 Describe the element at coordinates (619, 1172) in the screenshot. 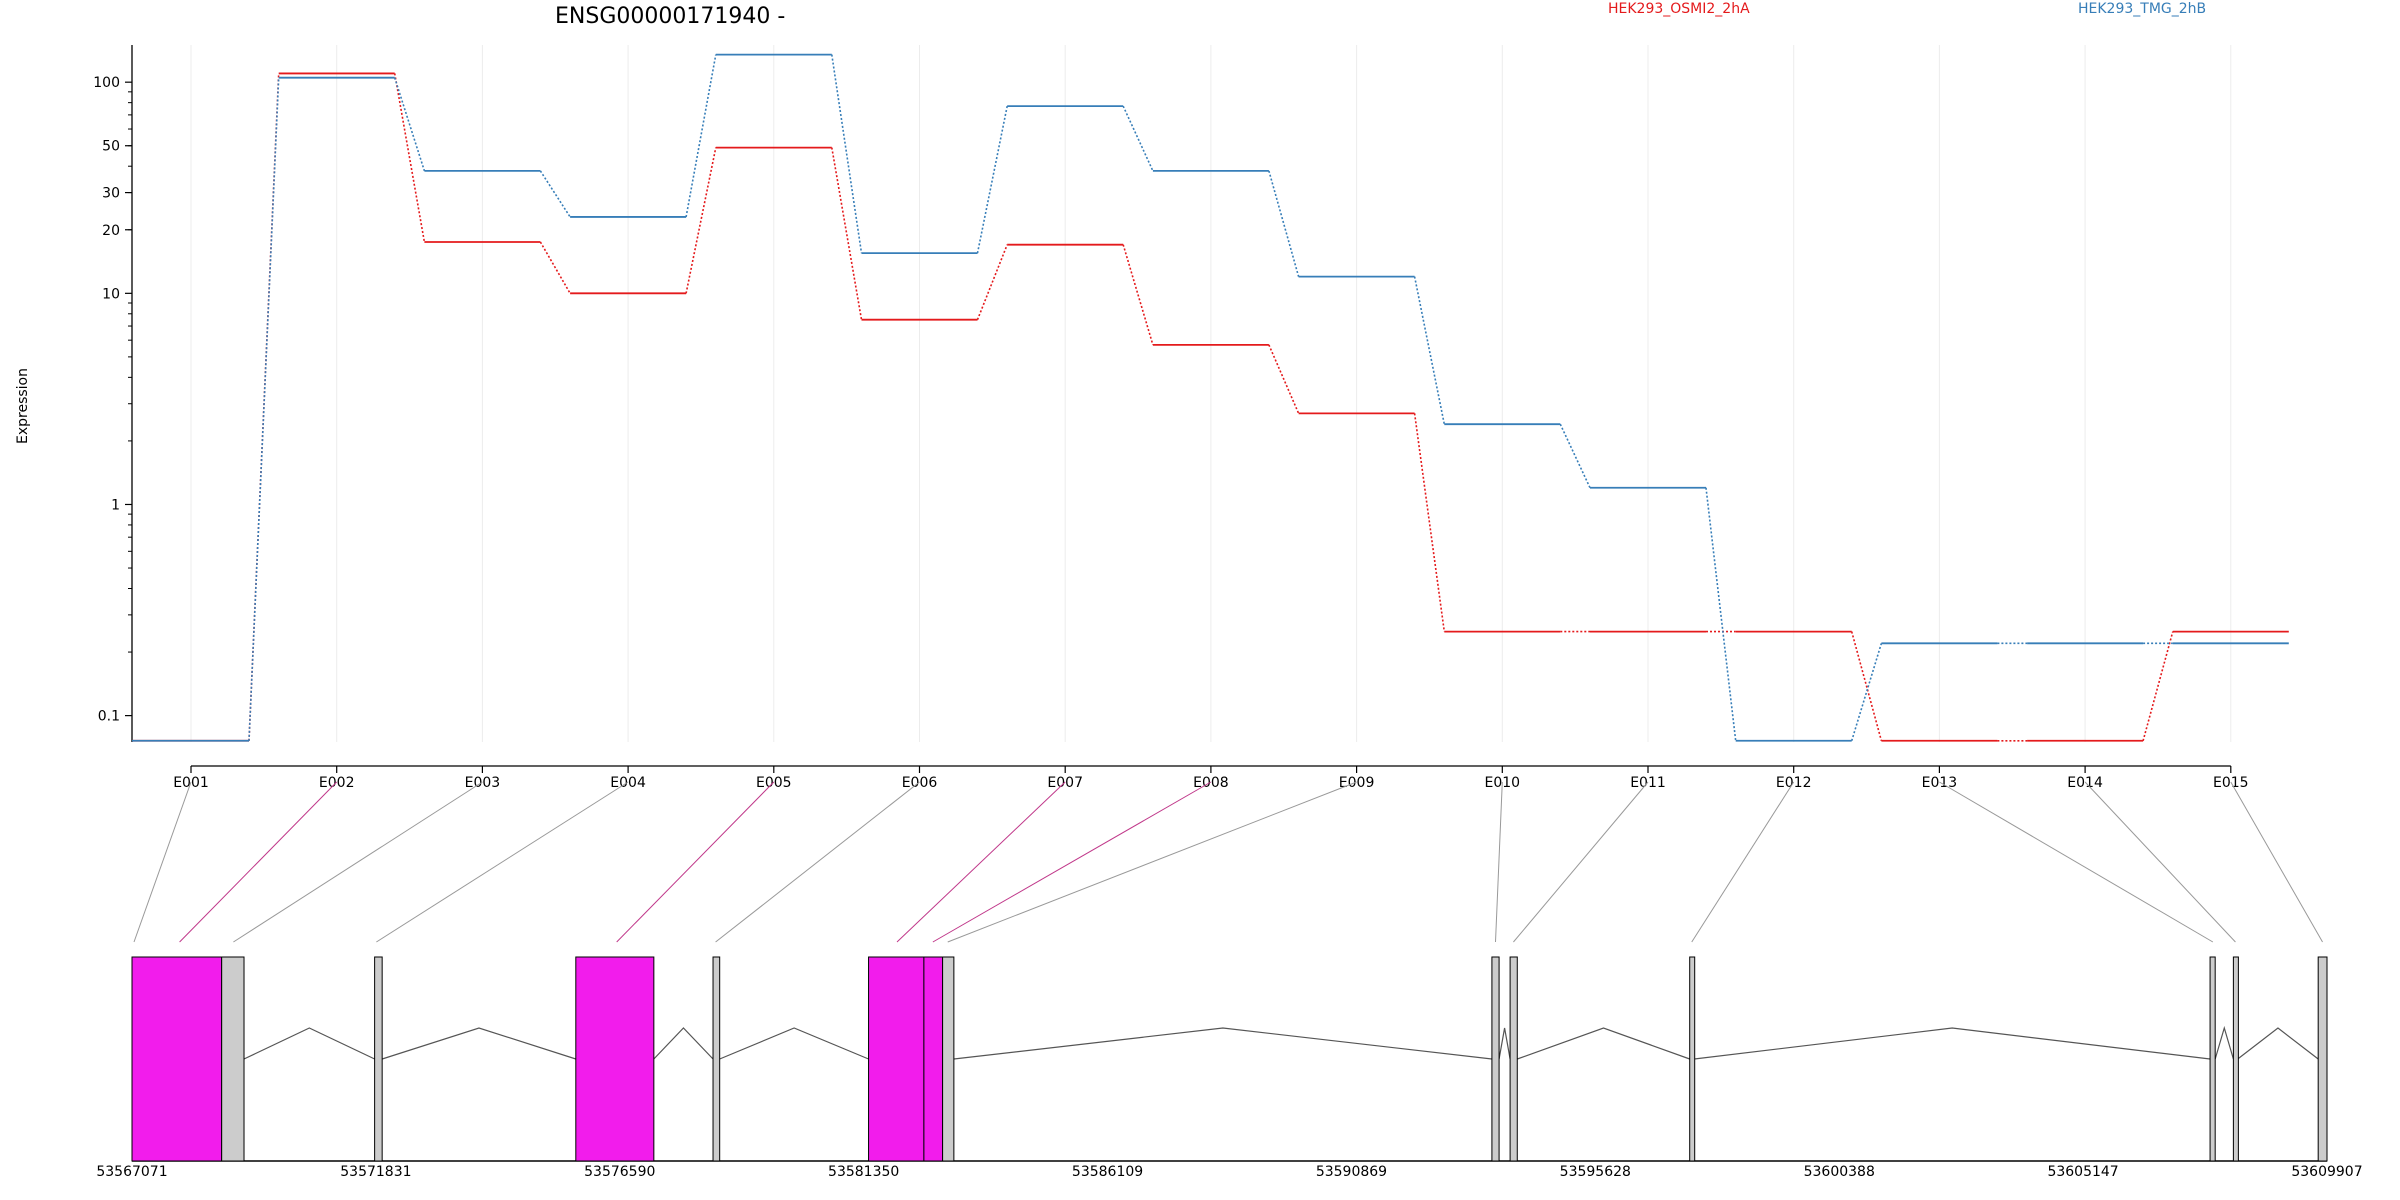

I see `coordinate-label-53576590: 53576590` at that location.